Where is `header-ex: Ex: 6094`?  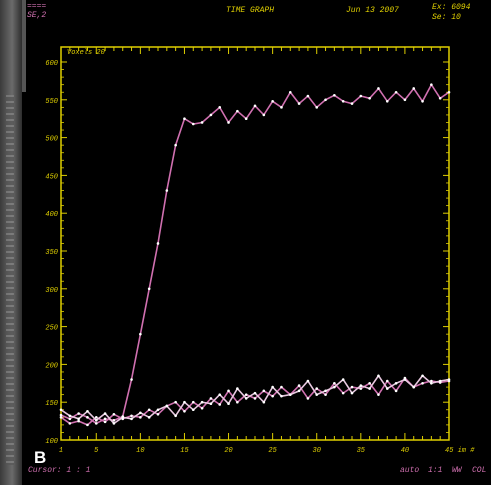
header-ex: Ex: 6094 is located at coordinates (451, 7).